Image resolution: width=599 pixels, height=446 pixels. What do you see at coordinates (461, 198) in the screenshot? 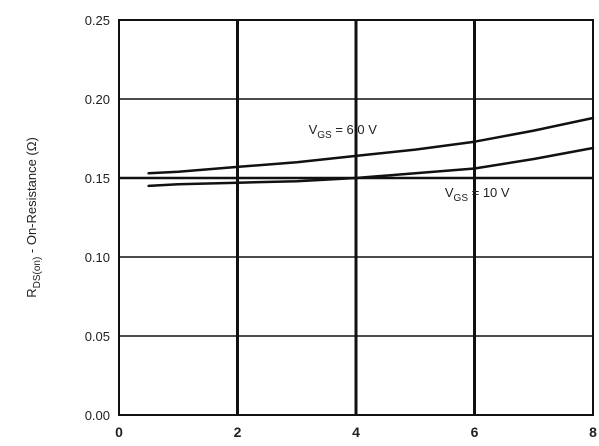
I see `series-label-vgs-10v-sub: GS` at bounding box center [461, 198].